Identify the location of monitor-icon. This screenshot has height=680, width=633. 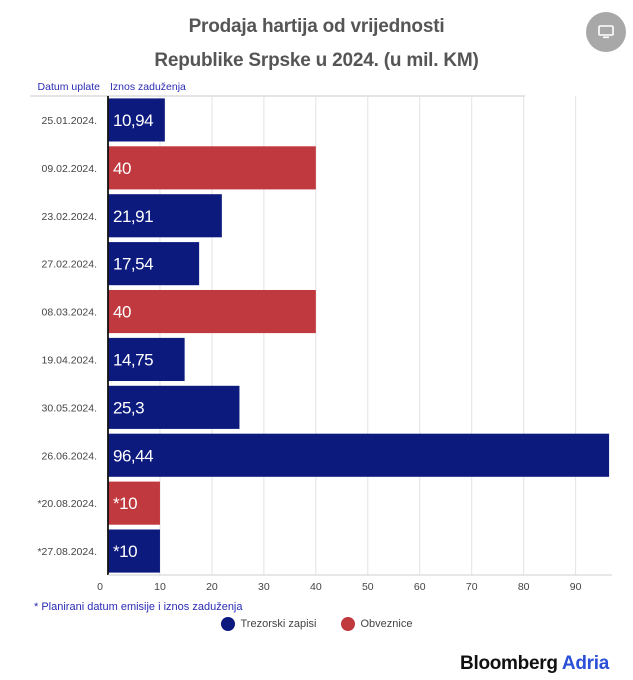
(606, 32).